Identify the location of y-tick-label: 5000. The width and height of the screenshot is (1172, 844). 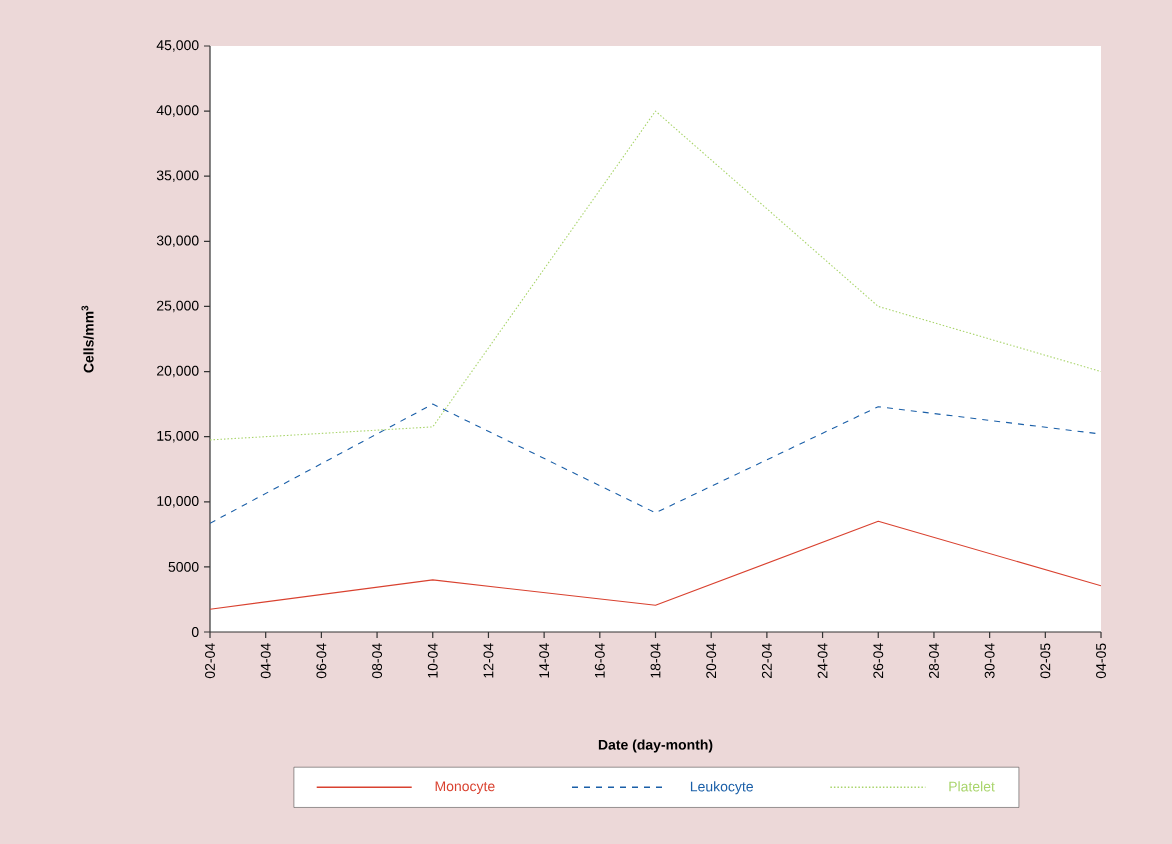
(183, 566).